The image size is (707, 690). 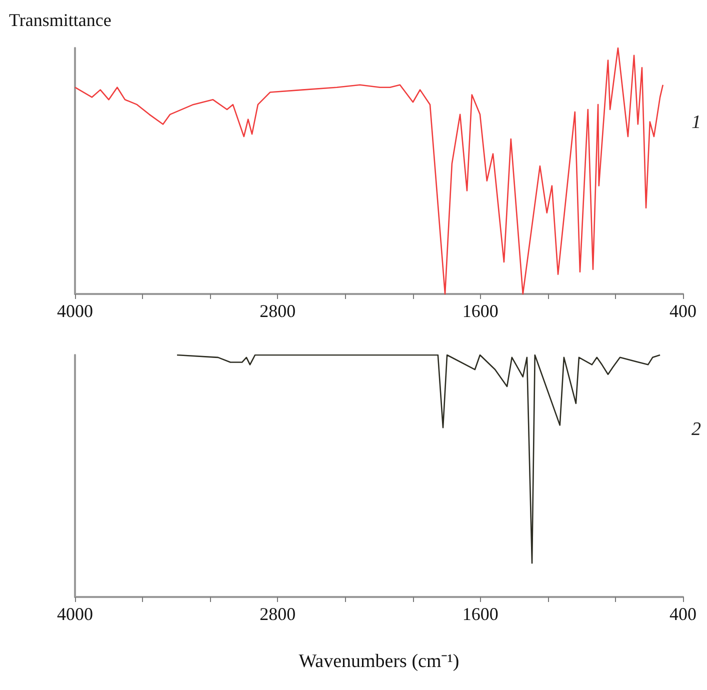 I want to click on y-axis-title: Transmittance, so click(x=60, y=20).